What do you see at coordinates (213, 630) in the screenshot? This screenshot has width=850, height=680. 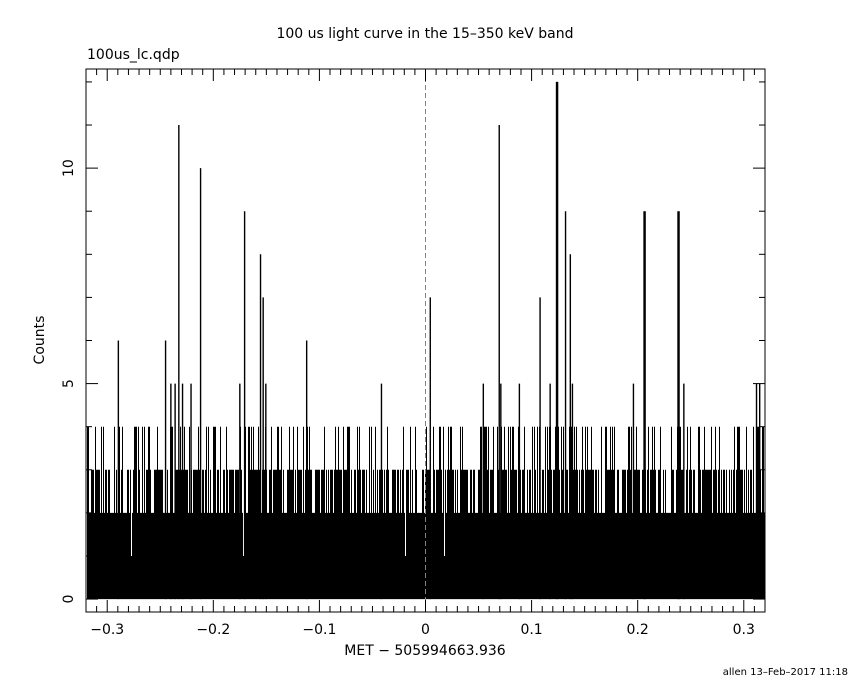 I see `x-tick-label: −0.2` at bounding box center [213, 630].